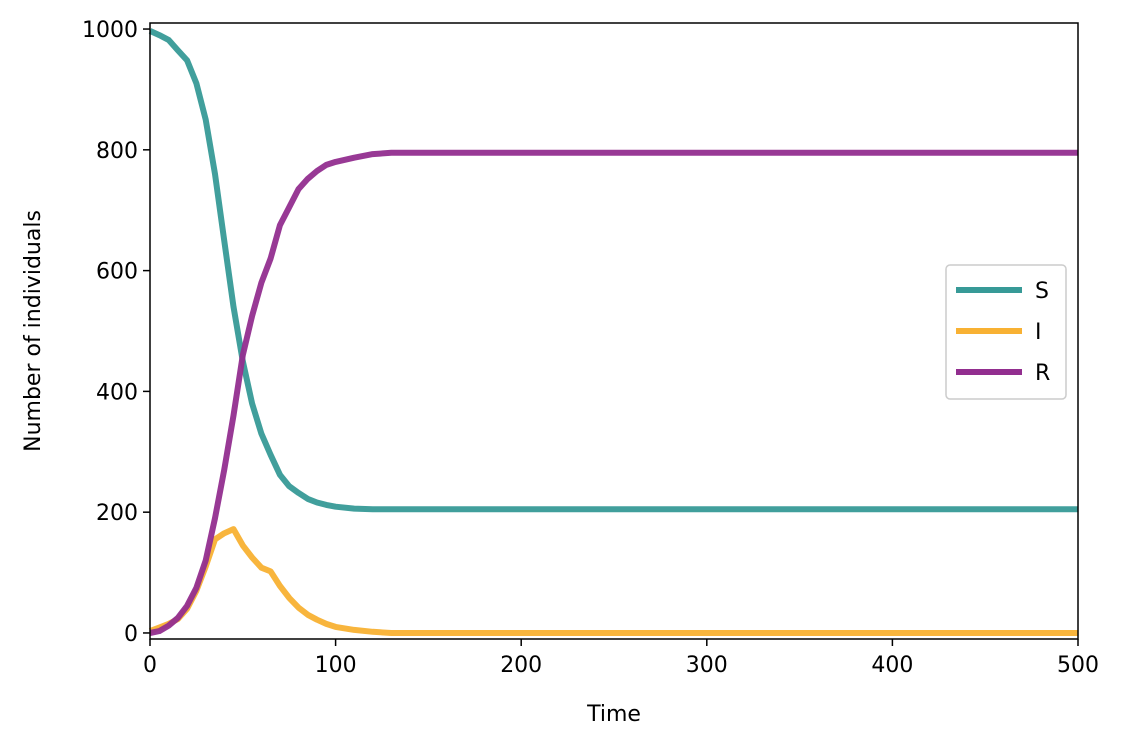  I want to click on x-tick-label: 300, so click(707, 665).